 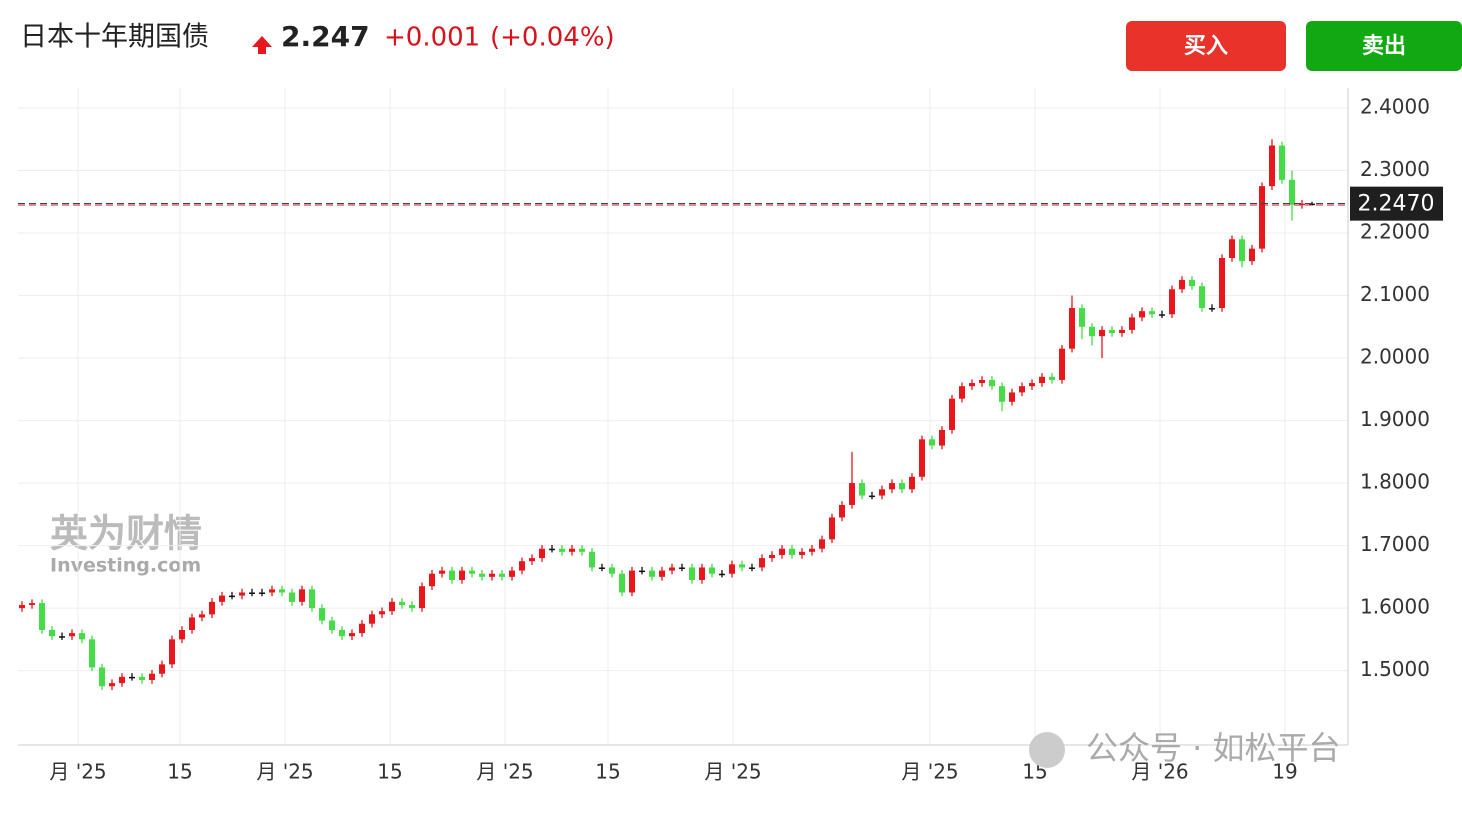 What do you see at coordinates (1284, 772) in the screenshot?
I see `x-tick-label: 19` at bounding box center [1284, 772].